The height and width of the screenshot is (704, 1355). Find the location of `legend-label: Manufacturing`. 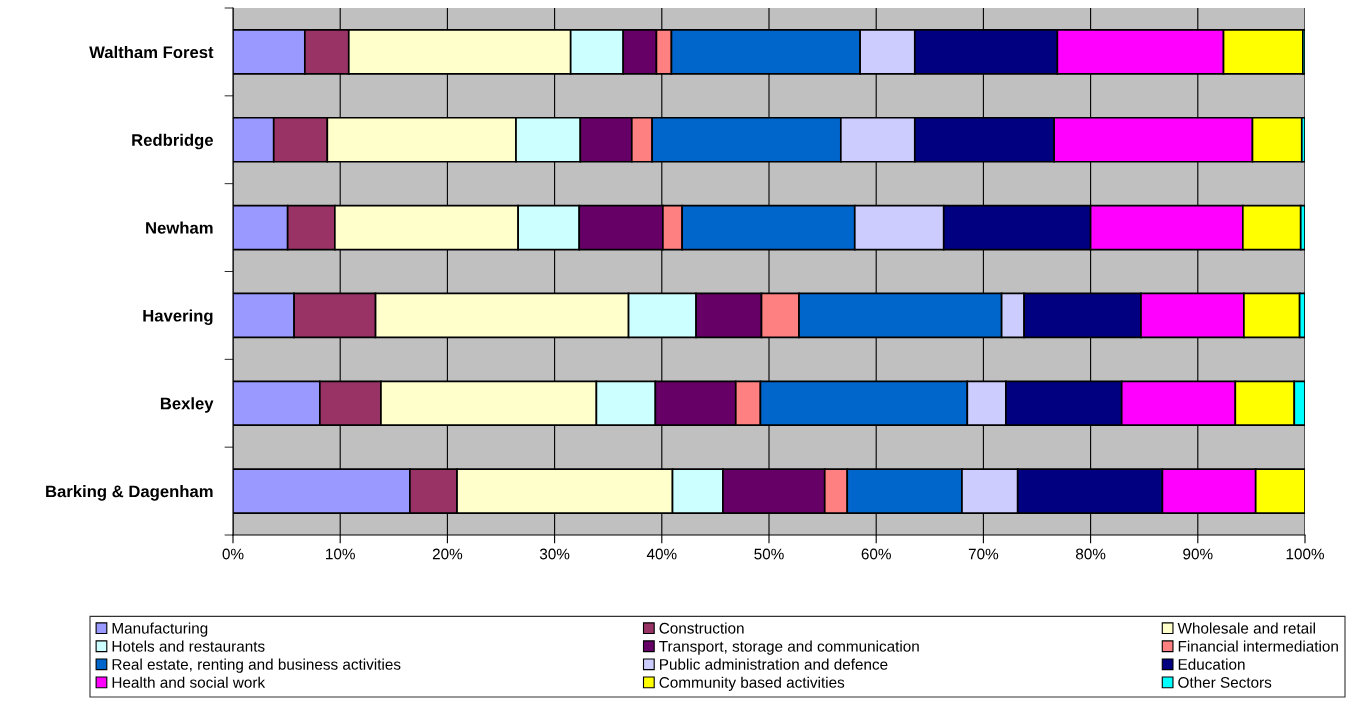

legend-label: Manufacturing is located at coordinates (160, 629).